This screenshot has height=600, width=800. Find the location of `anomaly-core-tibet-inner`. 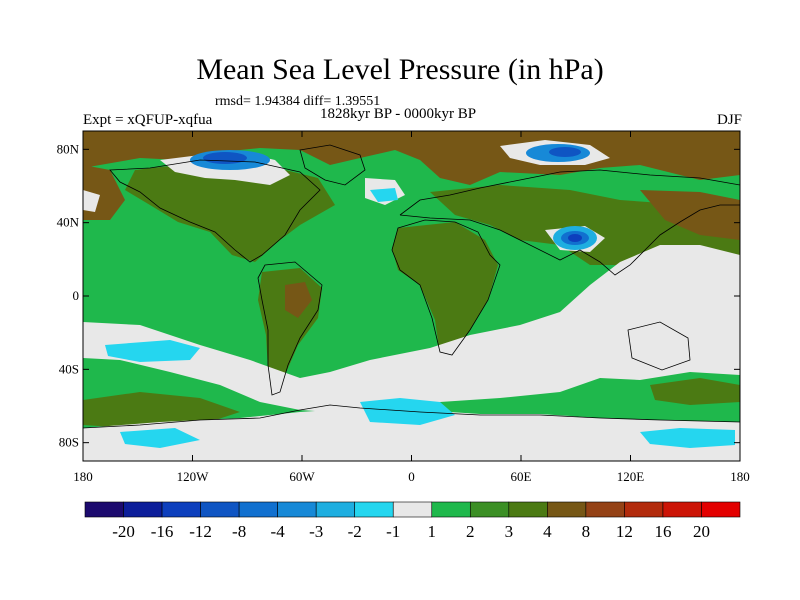

anomaly-core-tibet-inner is located at coordinates (575, 238).